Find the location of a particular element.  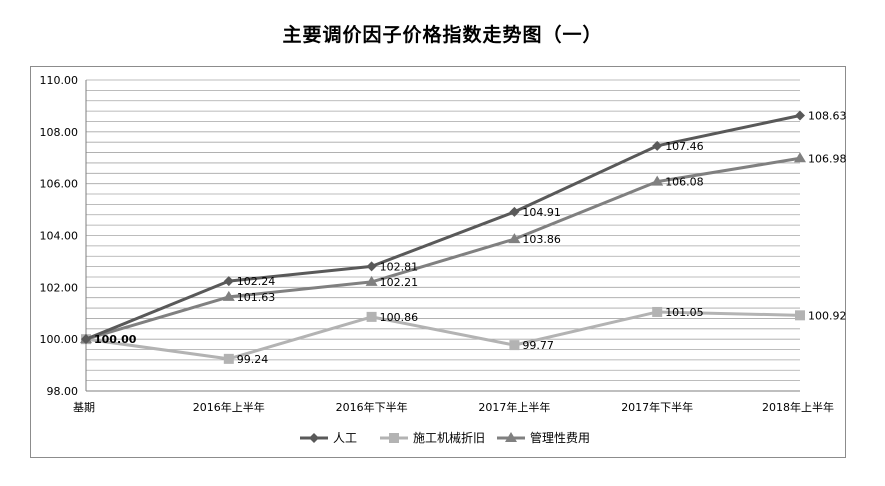

x-tick-label: 2016年上半年 is located at coordinates (229, 407).